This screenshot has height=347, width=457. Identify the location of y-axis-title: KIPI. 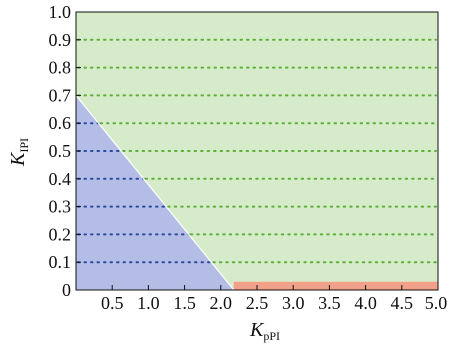
(19, 152).